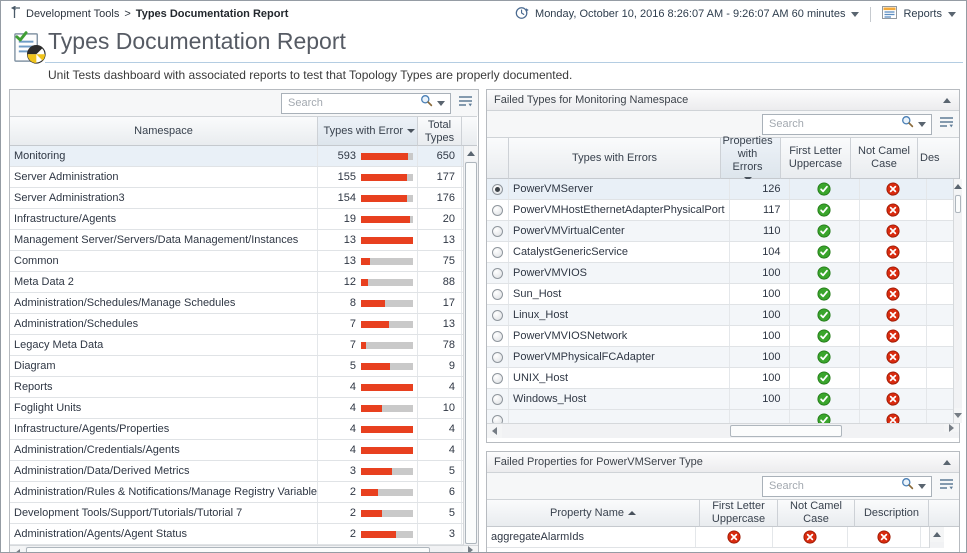  What do you see at coordinates (164, 450) in the screenshot?
I see `namespace-cell: Administration/Credentials/Agents` at bounding box center [164, 450].